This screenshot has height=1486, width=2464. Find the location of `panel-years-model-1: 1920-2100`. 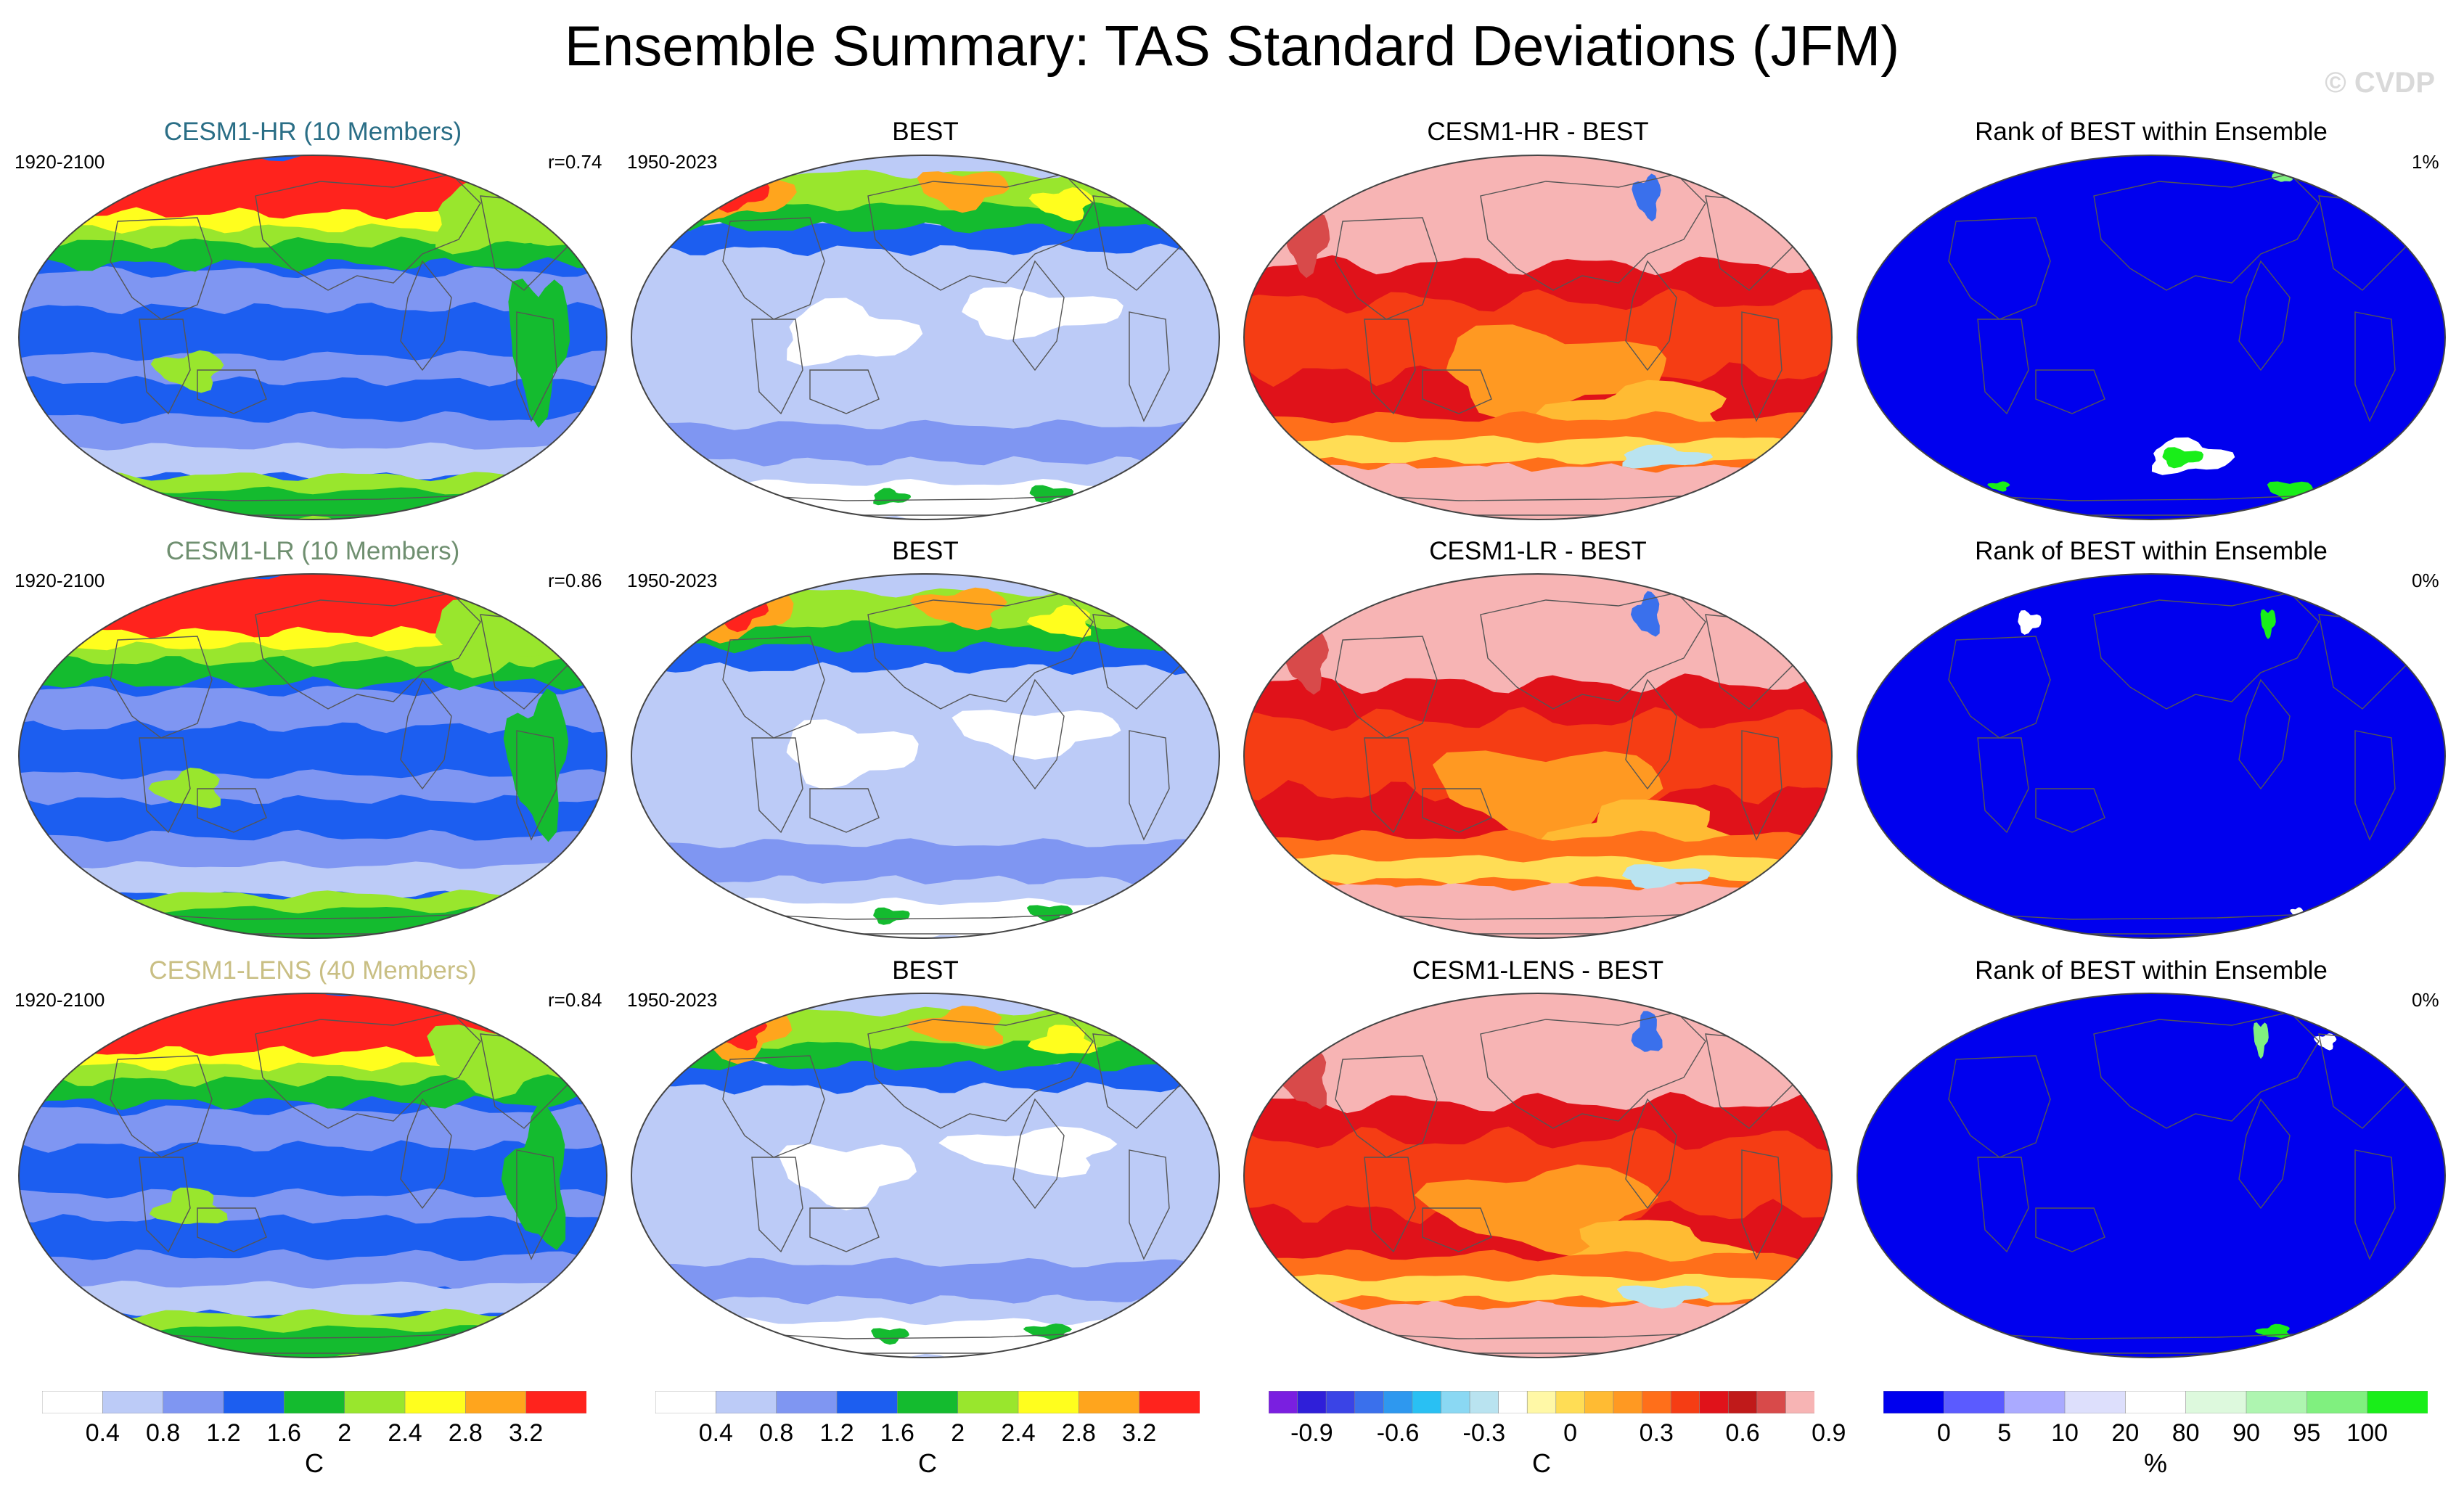

panel-years-model-1: 1920-2100 is located at coordinates (60, 162).